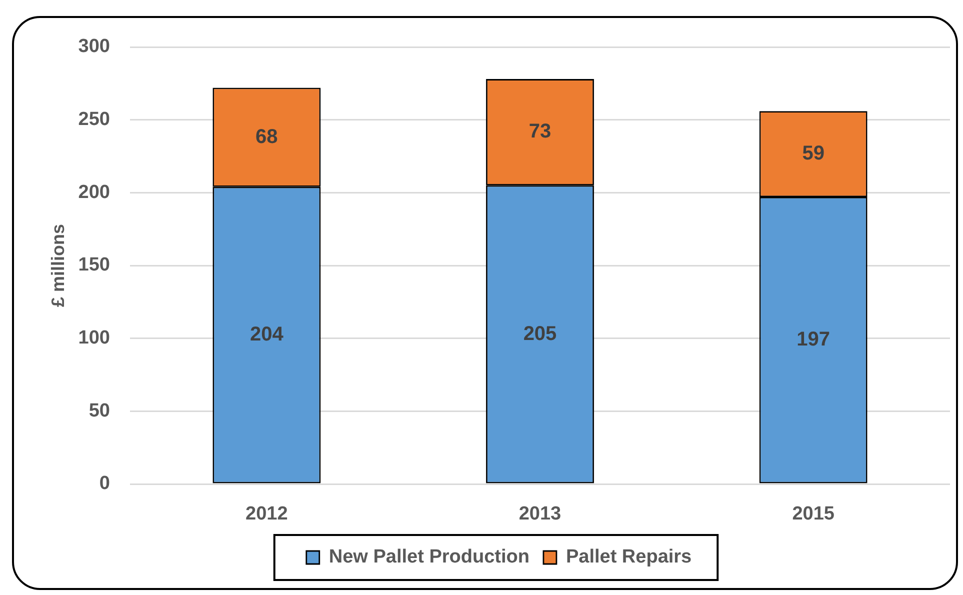 This screenshot has height=595, width=963. I want to click on y-tick-label: 150, so click(94, 265).